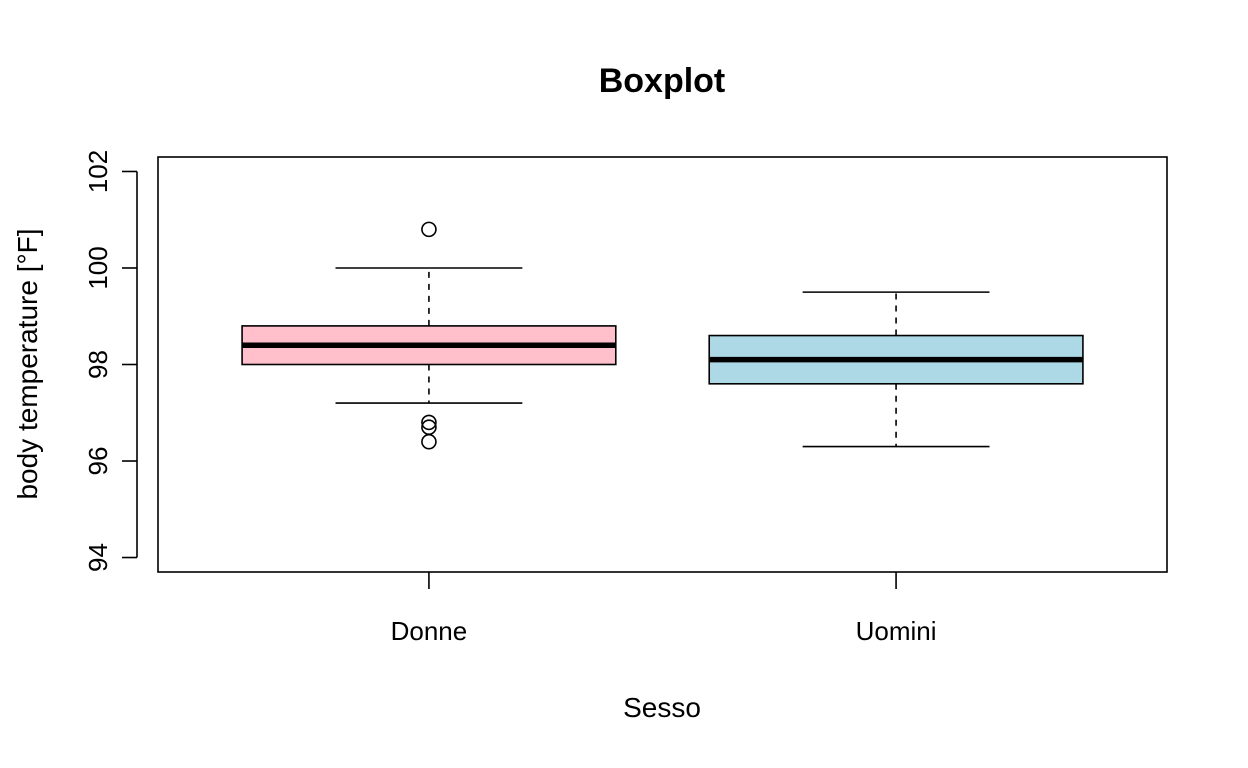 The height and width of the screenshot is (768, 1248). What do you see at coordinates (662, 81) in the screenshot?
I see `chart-title: Boxplot` at bounding box center [662, 81].